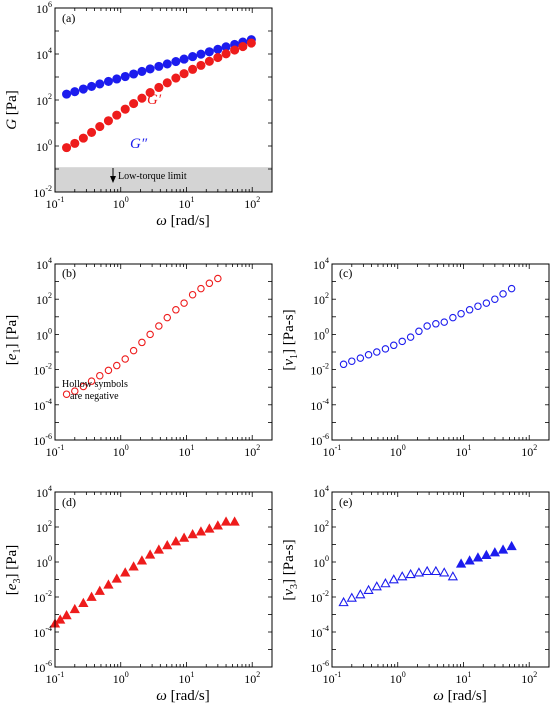  I want to click on panel-c-marks, so click(427, 326).